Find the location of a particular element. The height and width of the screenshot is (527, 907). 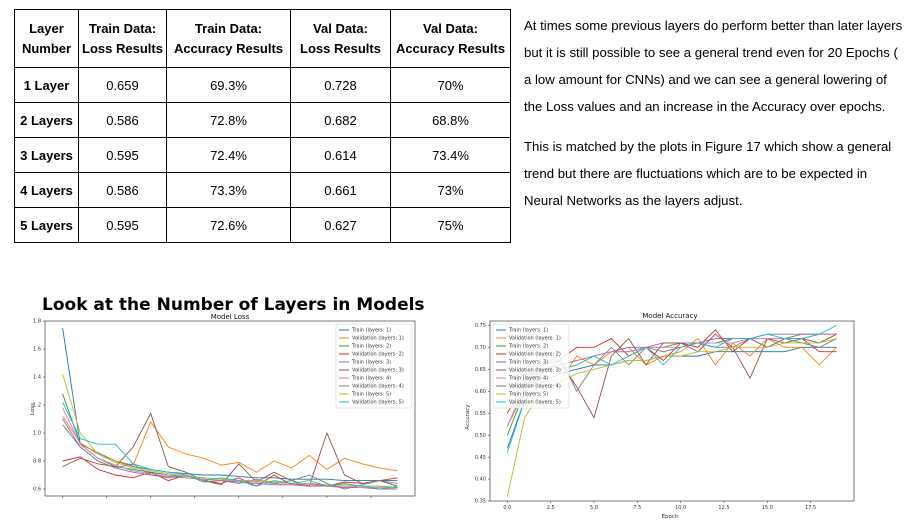

acc-x-tick-label: 7.5 is located at coordinates (637, 508).